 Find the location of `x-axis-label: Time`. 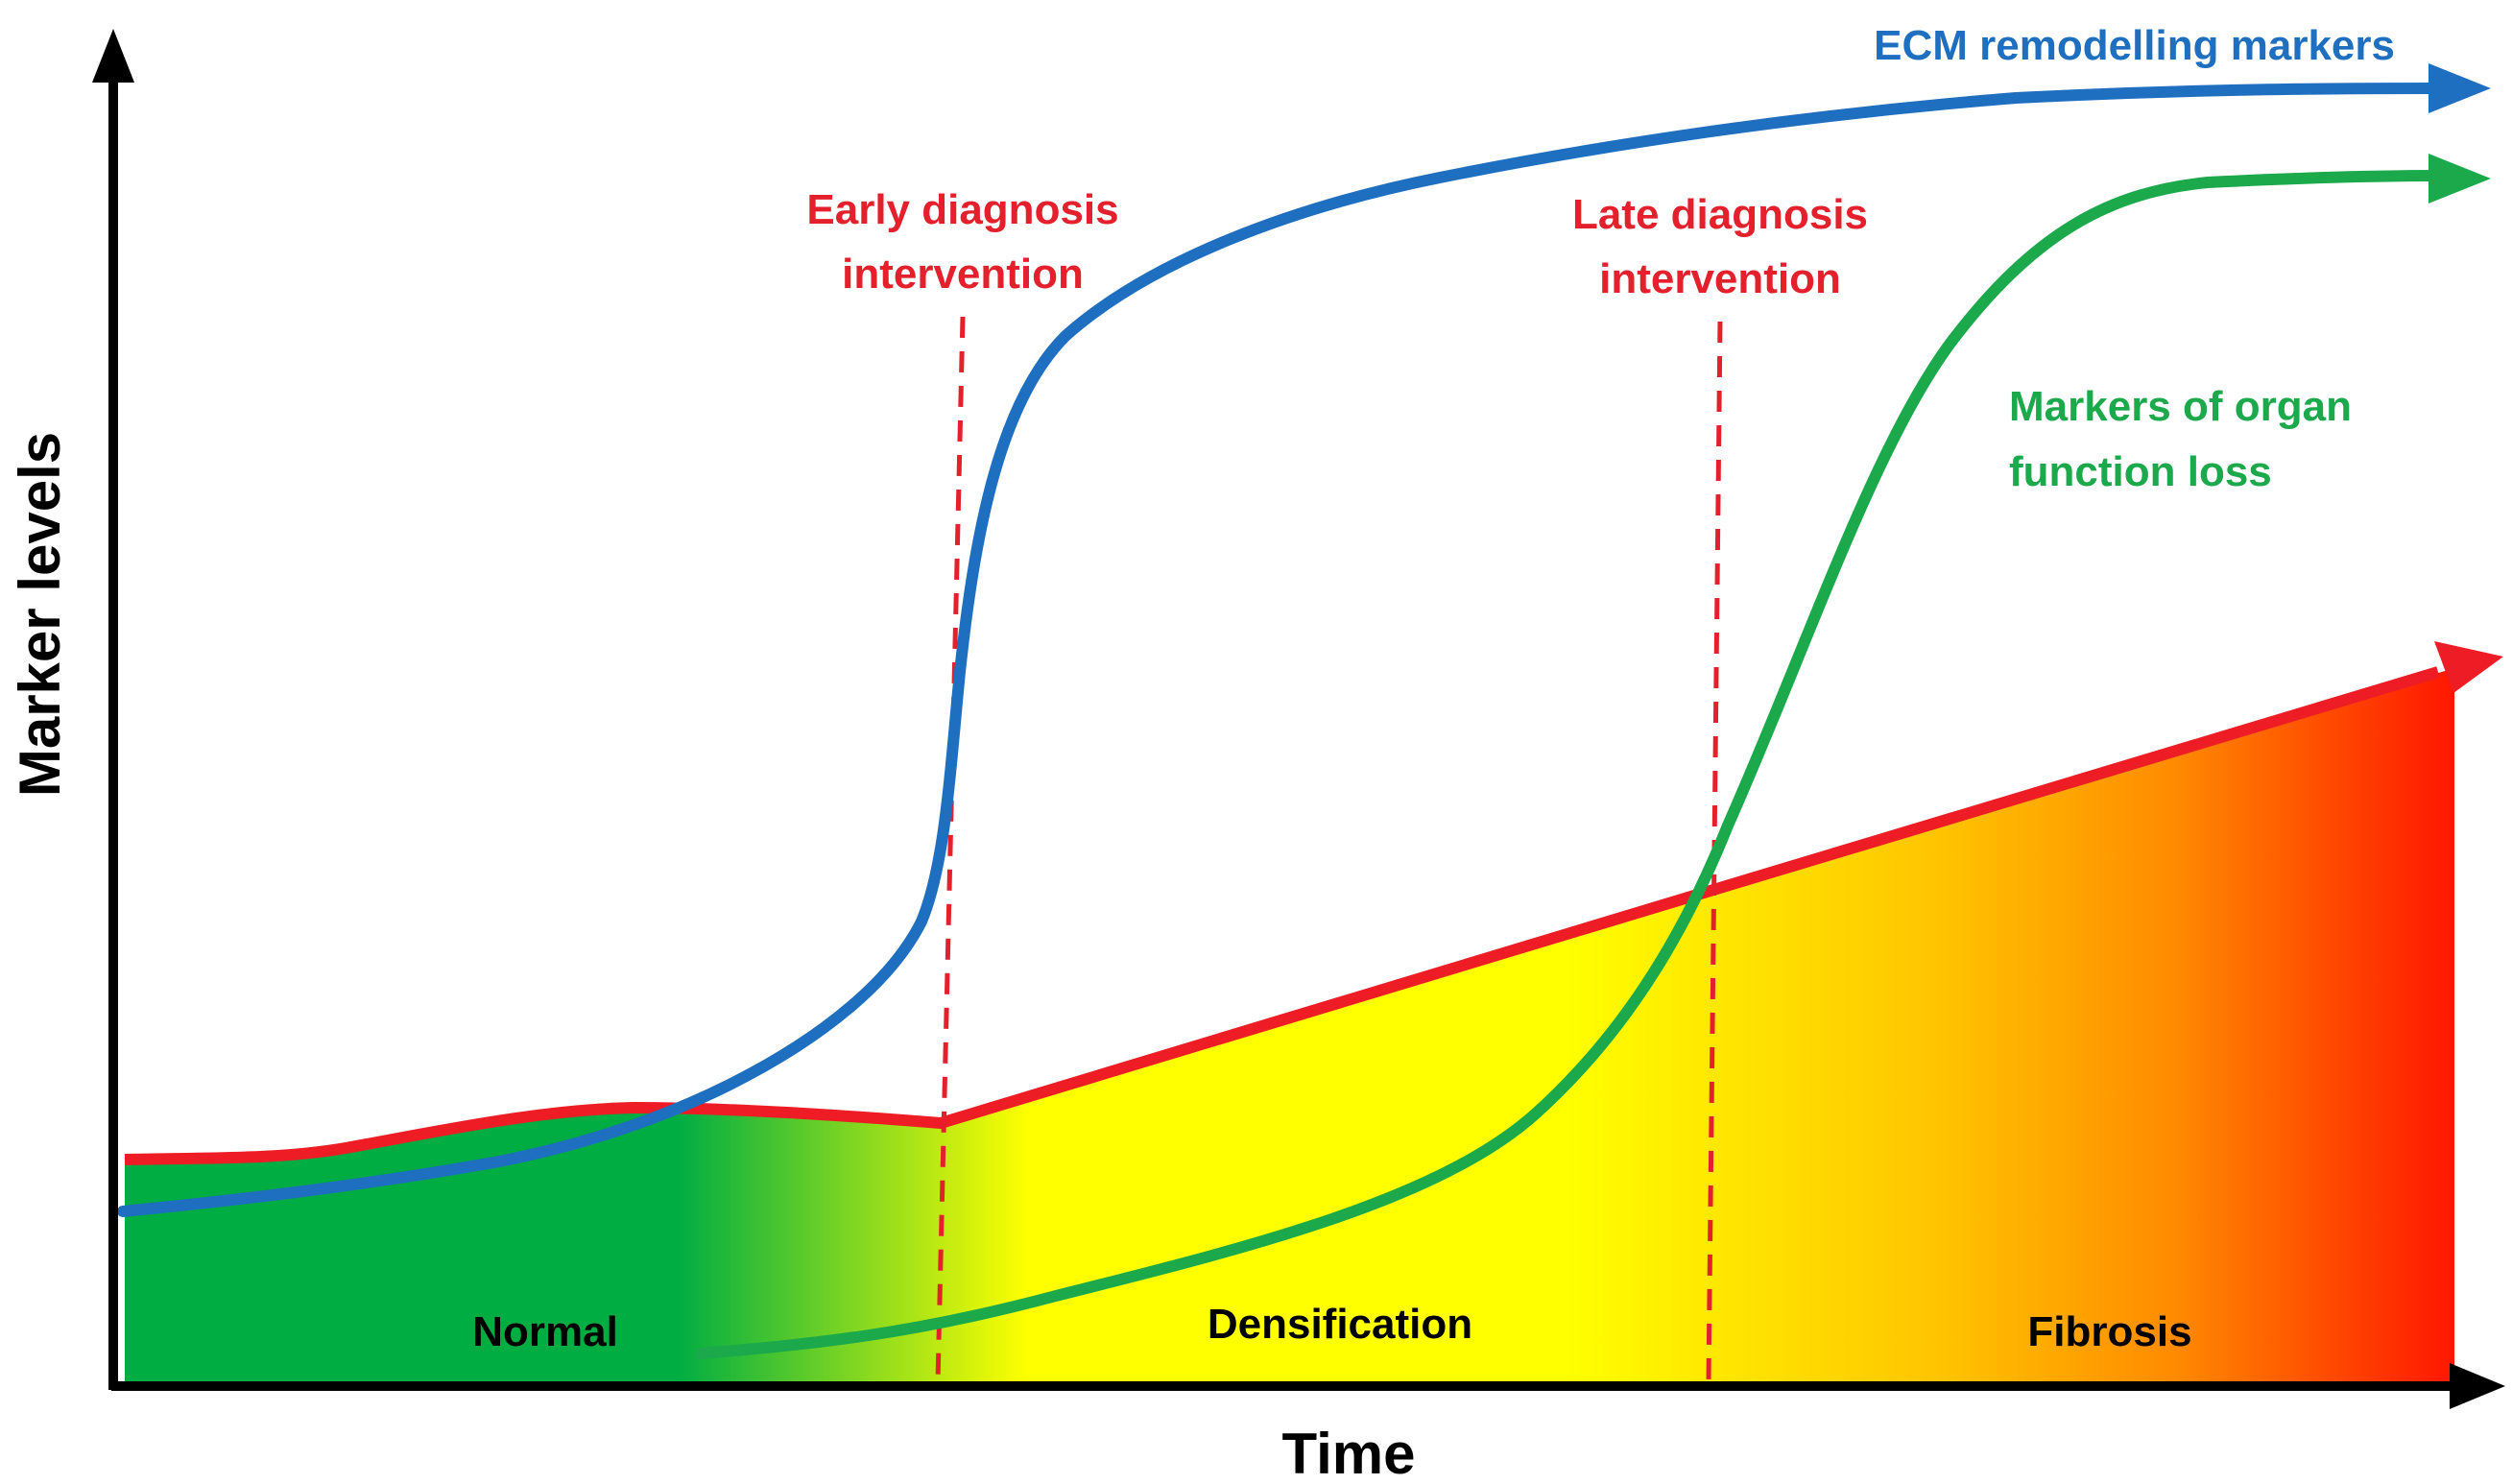

x-axis-label: Time is located at coordinates (1349, 1453).